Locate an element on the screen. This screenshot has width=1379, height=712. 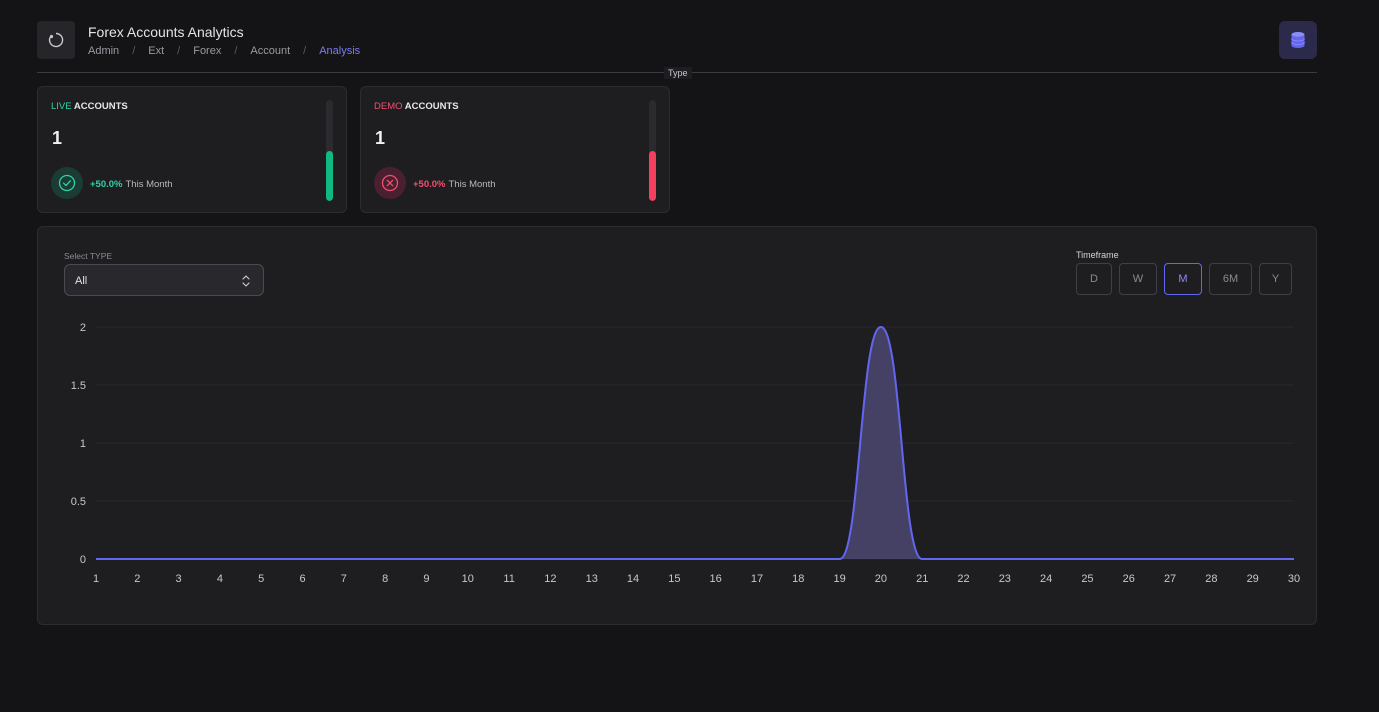
timeframe-button-month: M is located at coordinates (1183, 279).